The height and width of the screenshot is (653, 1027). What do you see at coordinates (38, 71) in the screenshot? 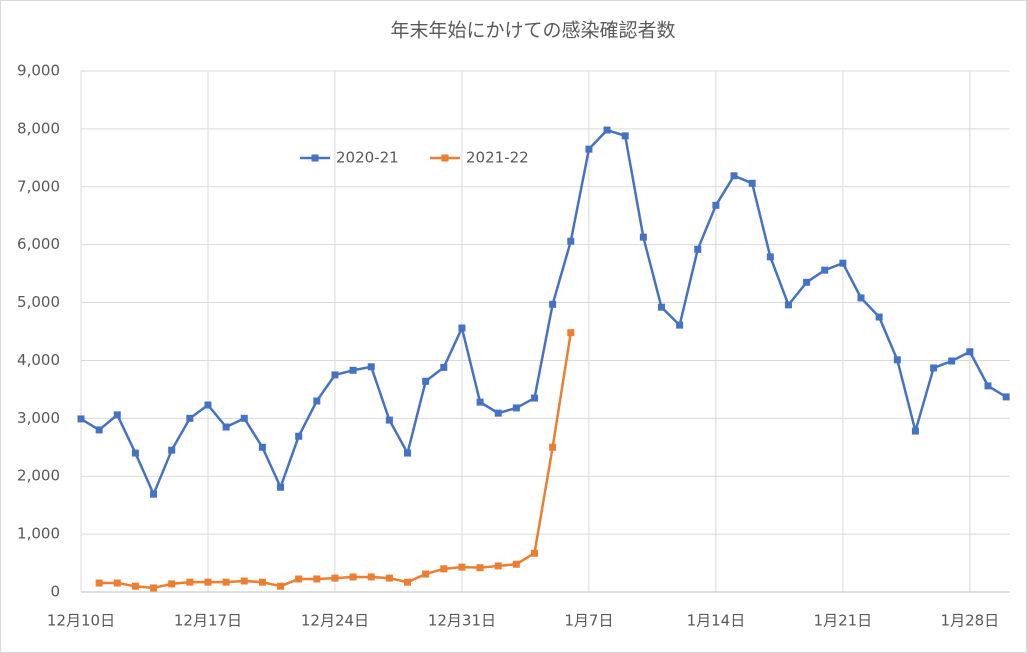
I see `y-tick-label: 9,000` at bounding box center [38, 71].